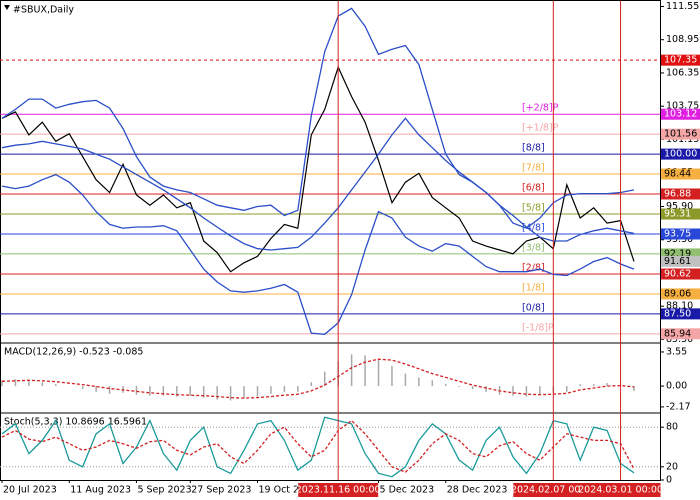 The image size is (700, 500). I want to click on level-name: [3/8], so click(533, 247).